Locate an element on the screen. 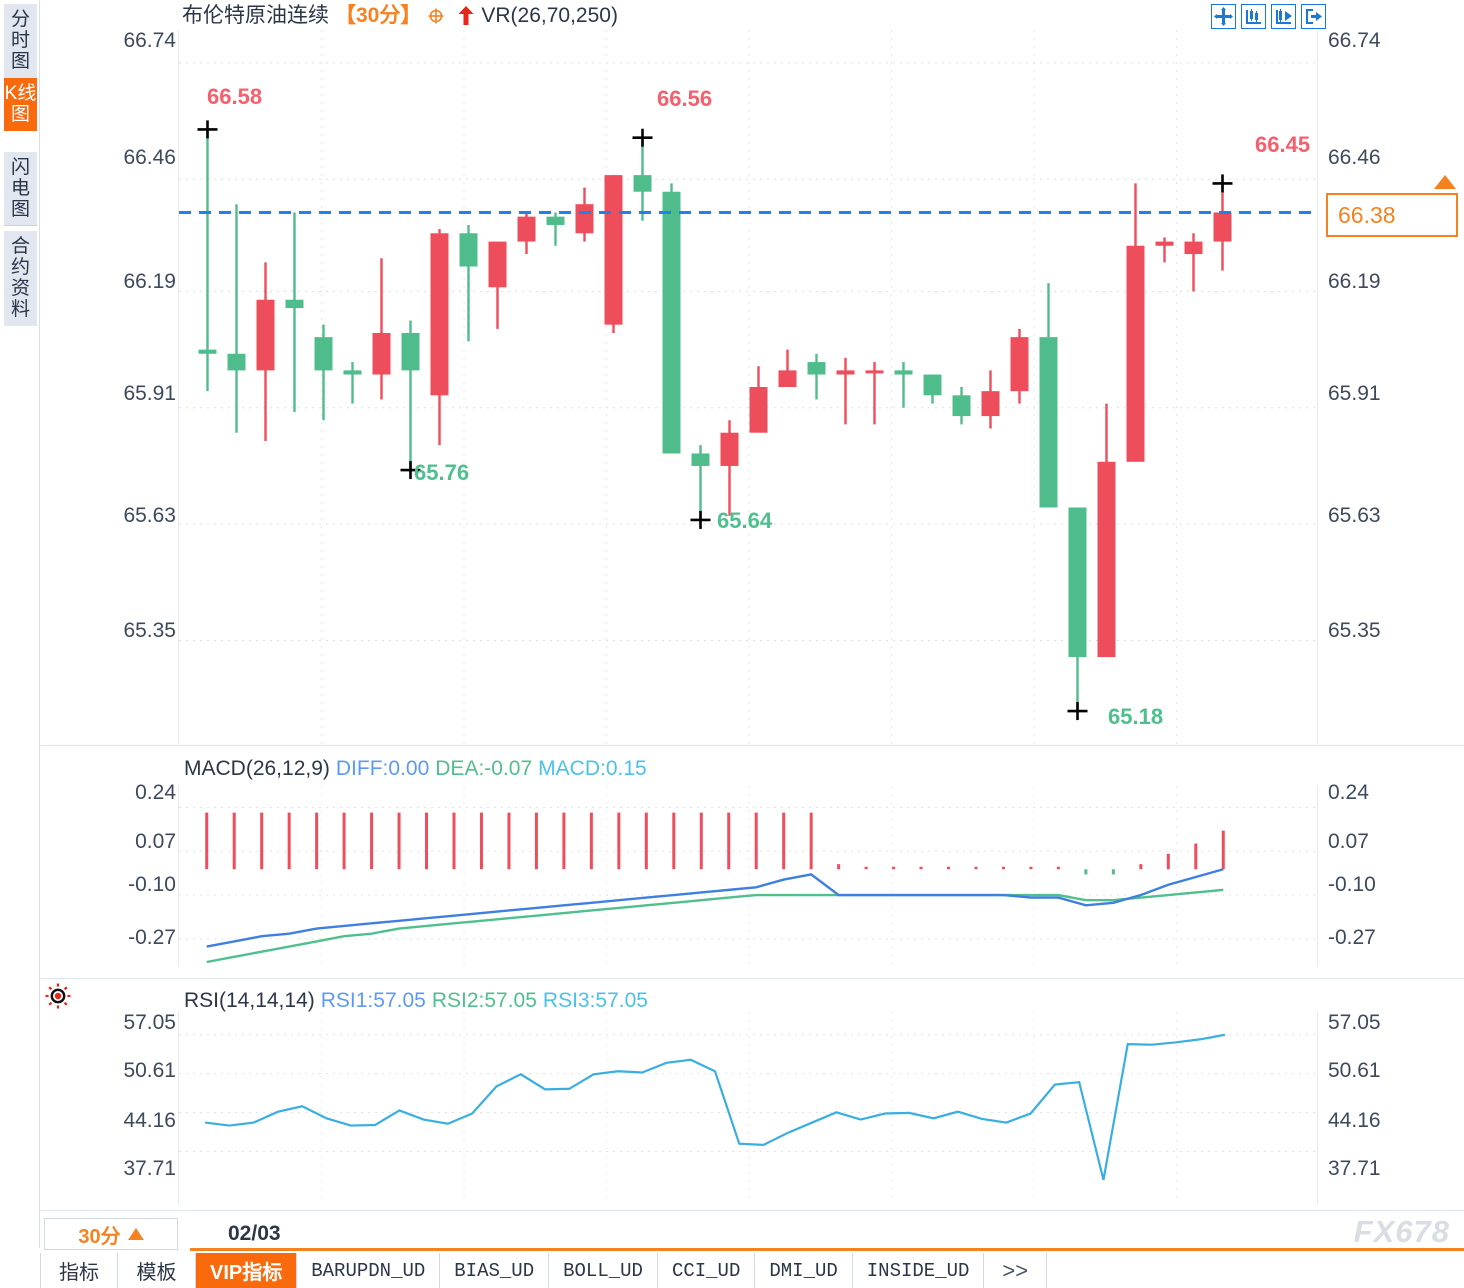 The image size is (1464, 1288). rsi-plot is located at coordinates (749, 1108).